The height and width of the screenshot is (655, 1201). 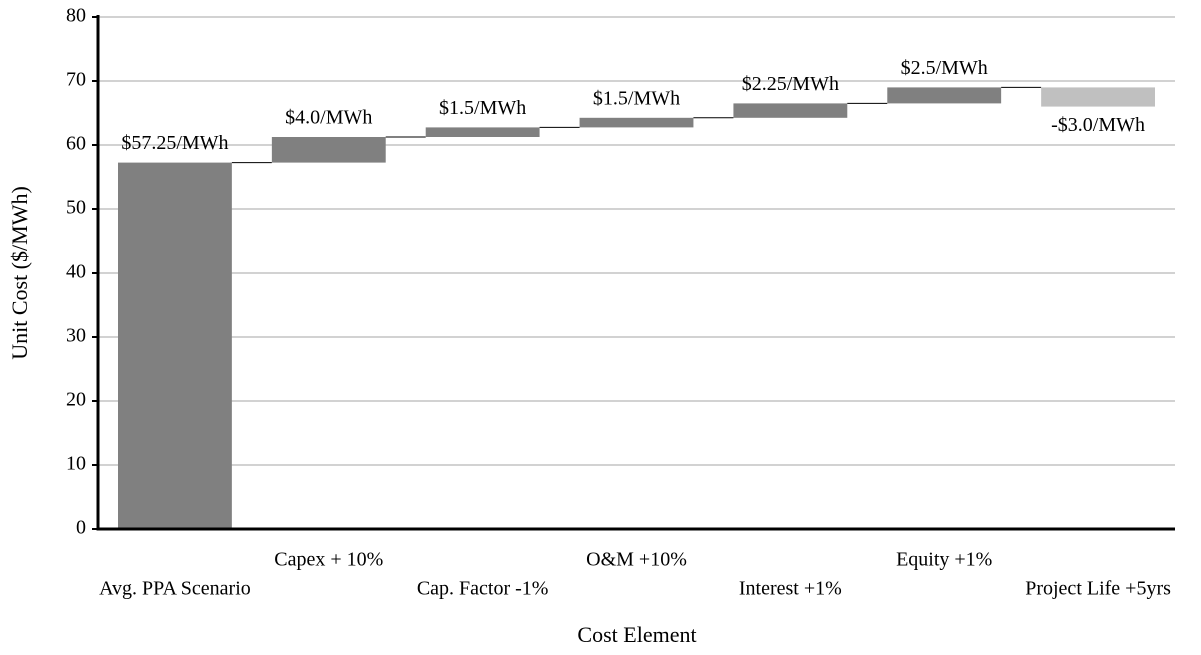 What do you see at coordinates (790, 589) in the screenshot?
I see `x-tick-label: Interest +1%` at bounding box center [790, 589].